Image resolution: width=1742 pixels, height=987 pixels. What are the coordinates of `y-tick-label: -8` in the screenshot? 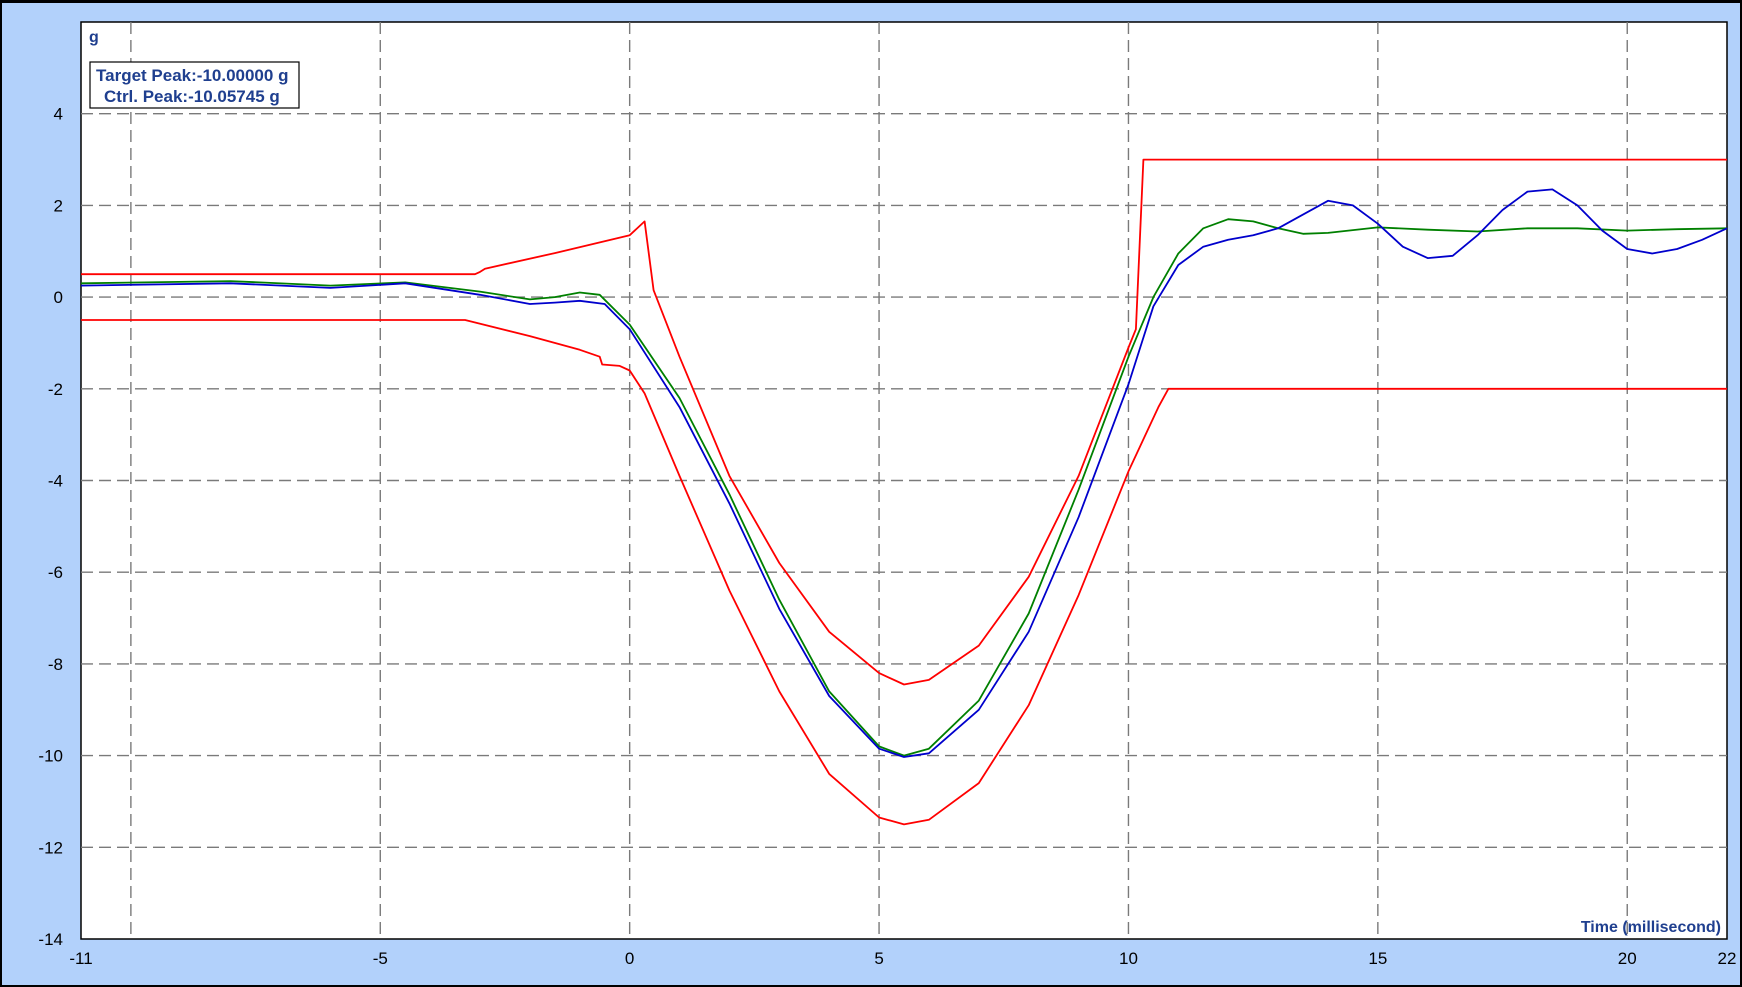 It's located at (55, 664).